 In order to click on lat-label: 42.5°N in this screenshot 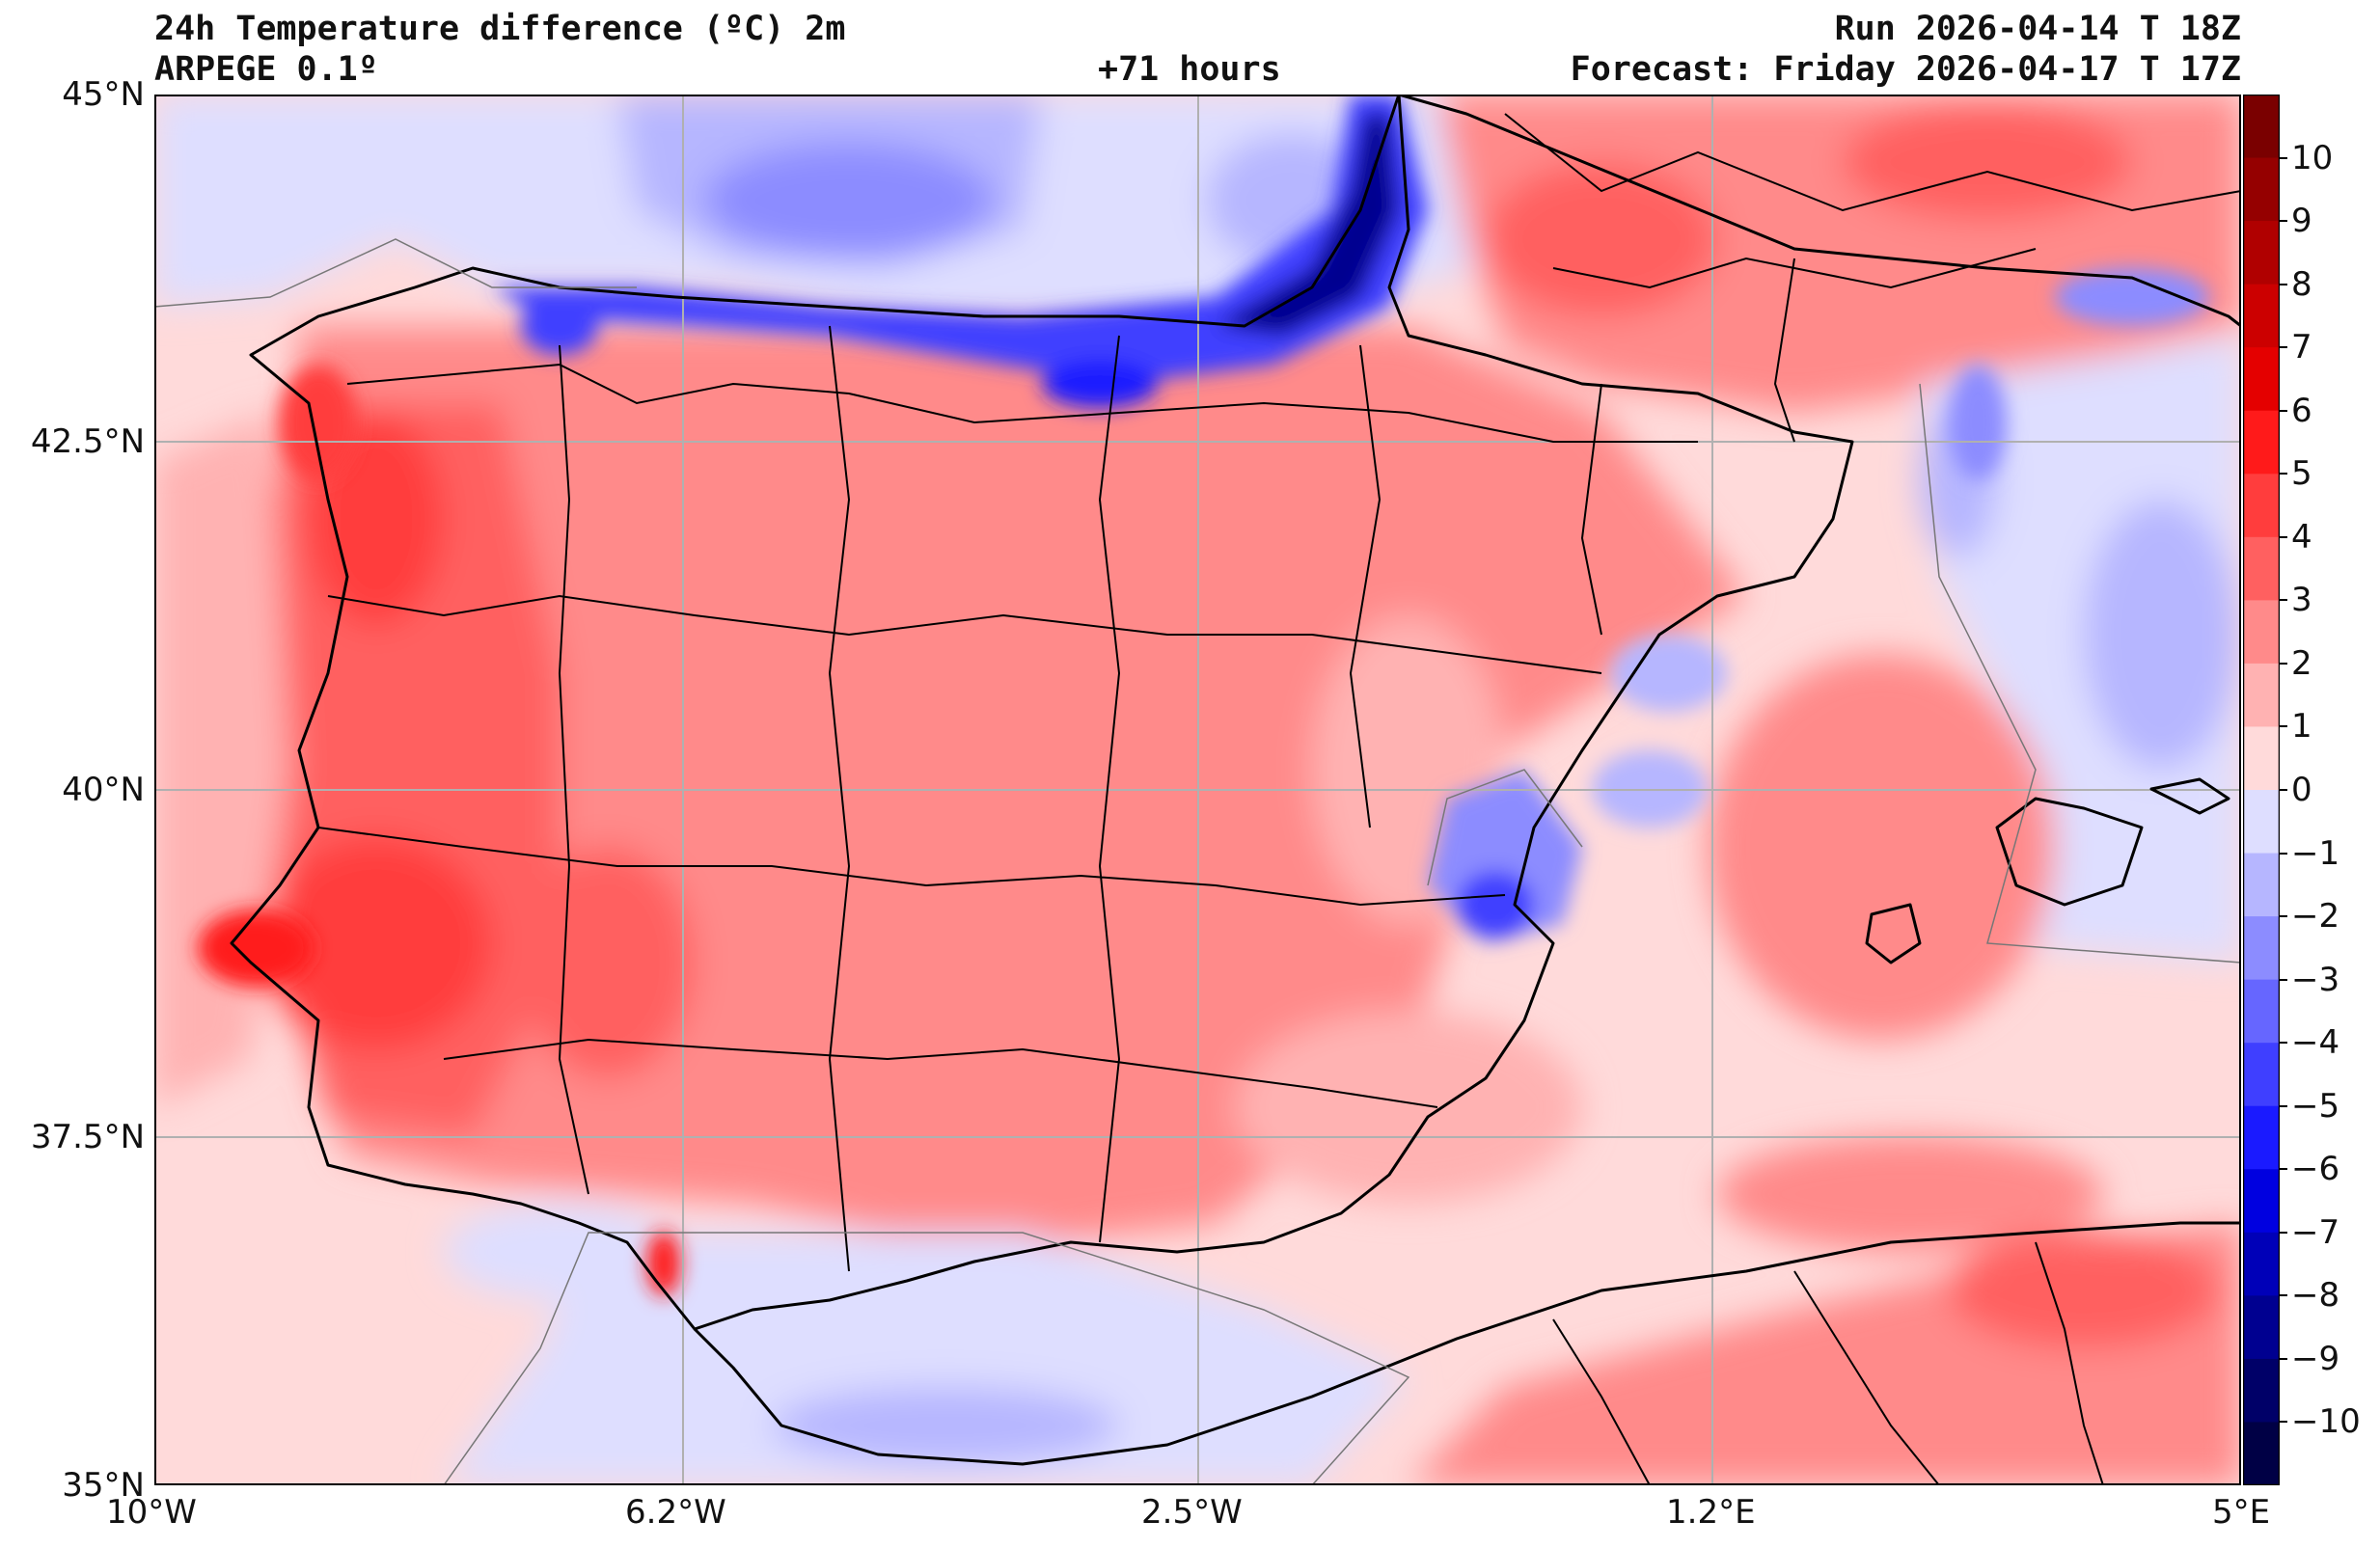, I will do `click(87, 442)`.